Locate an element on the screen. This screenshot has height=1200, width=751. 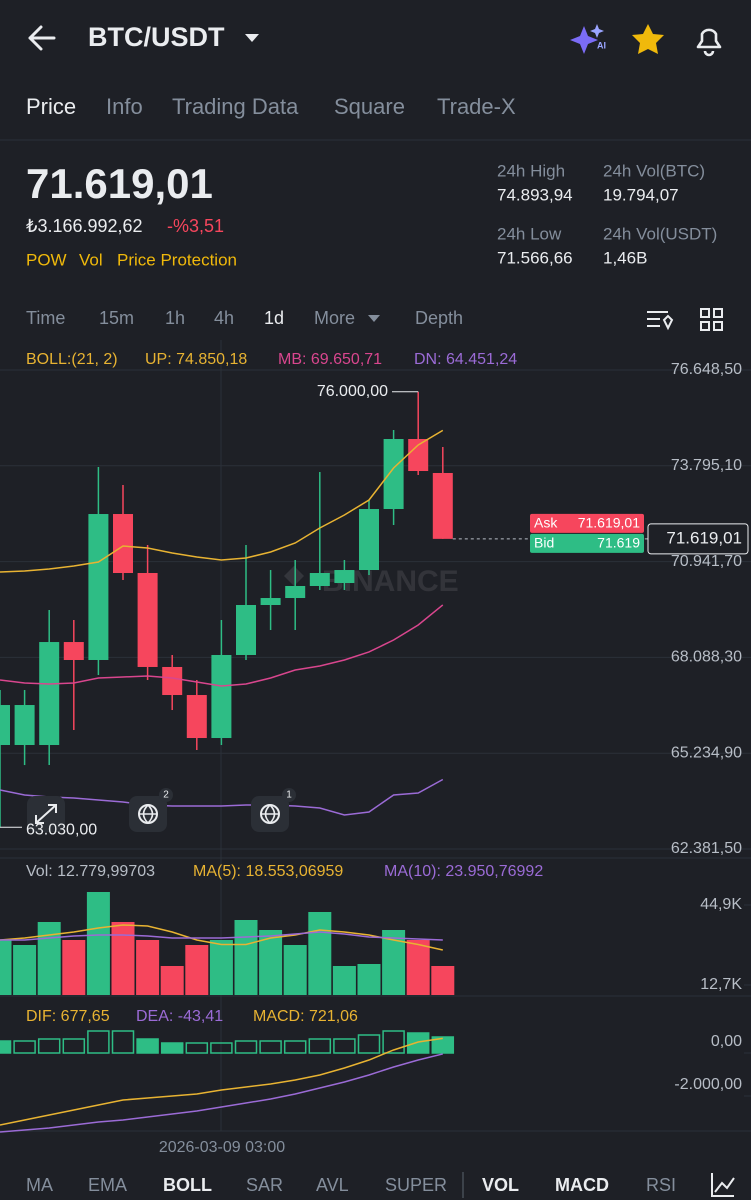
indicator-tab: RSI is located at coordinates (661, 1185).